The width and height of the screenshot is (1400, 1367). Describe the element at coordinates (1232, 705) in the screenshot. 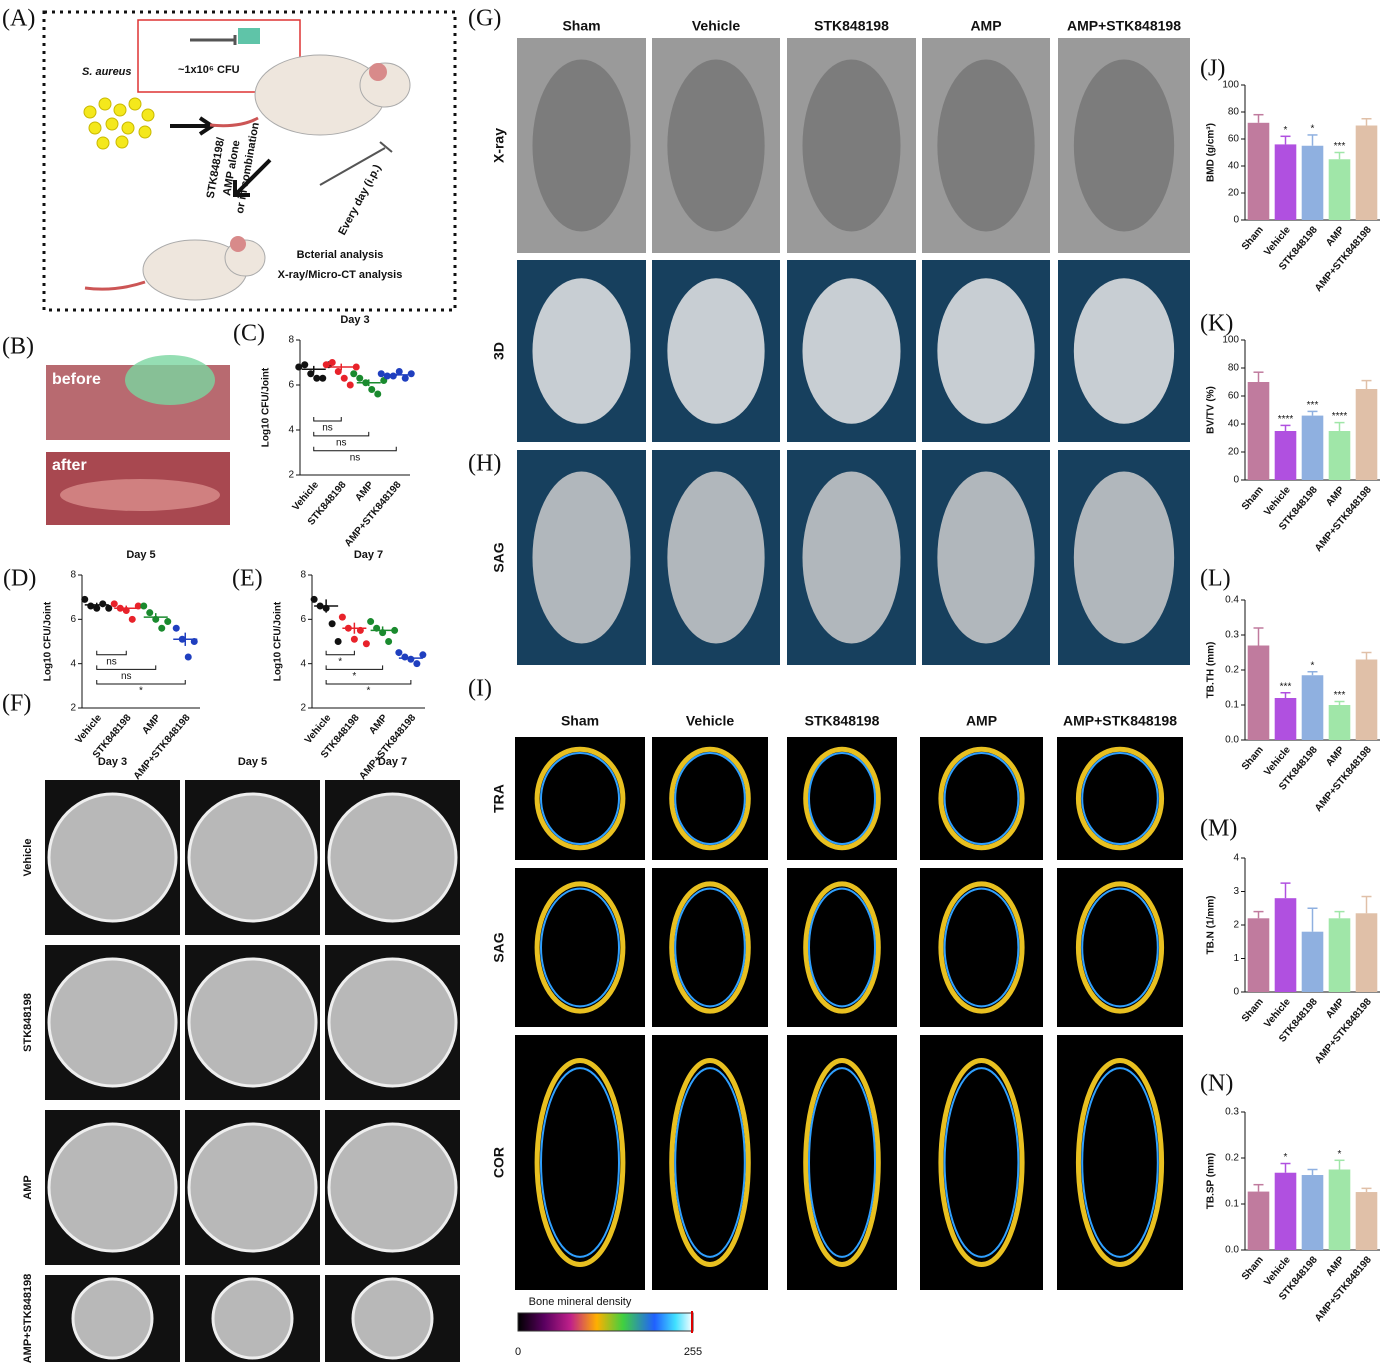

I see `y-tick-label: 0.1` at that location.